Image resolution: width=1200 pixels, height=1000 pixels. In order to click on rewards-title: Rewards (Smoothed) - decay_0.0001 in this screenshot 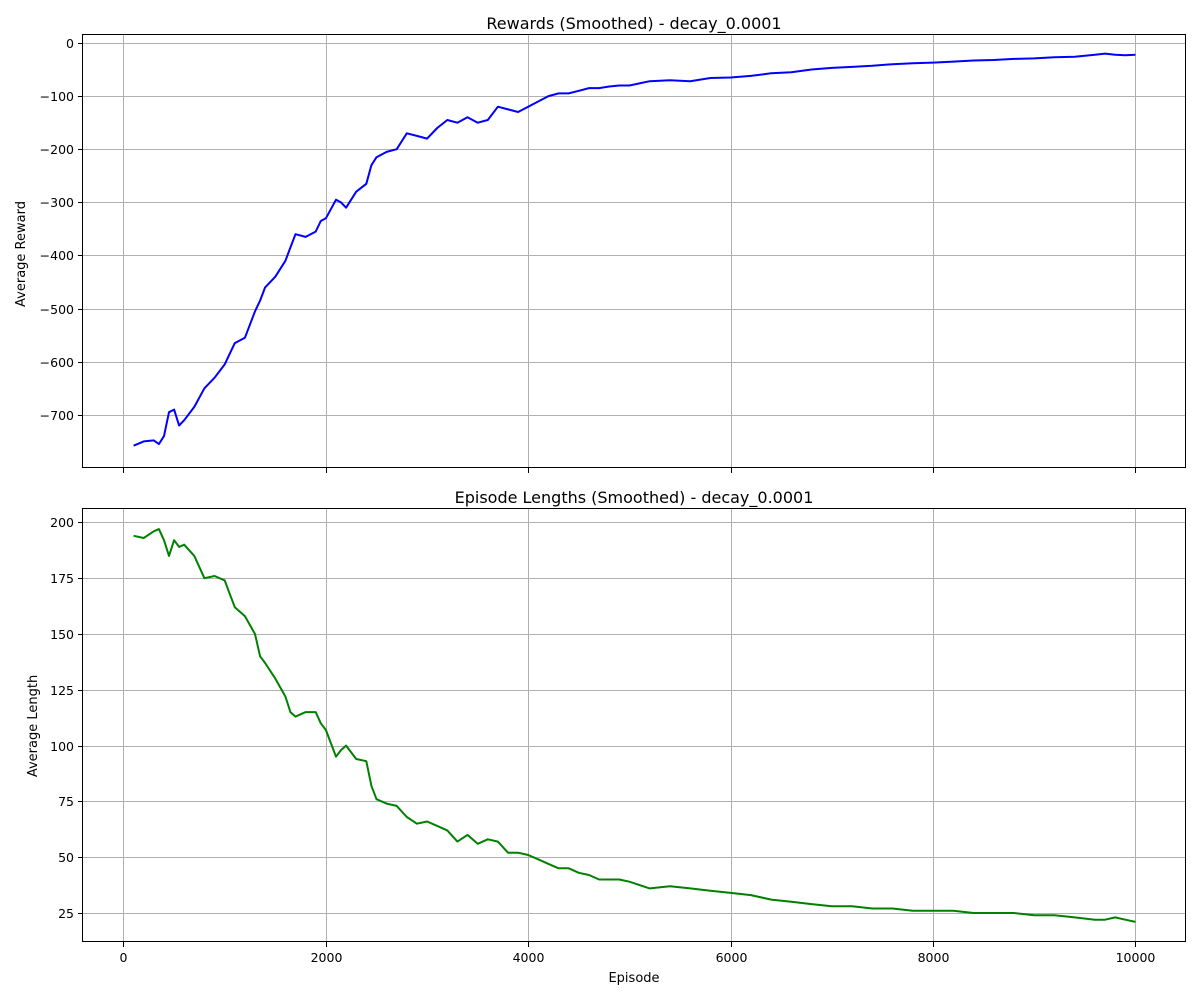, I will do `click(633, 24)`.